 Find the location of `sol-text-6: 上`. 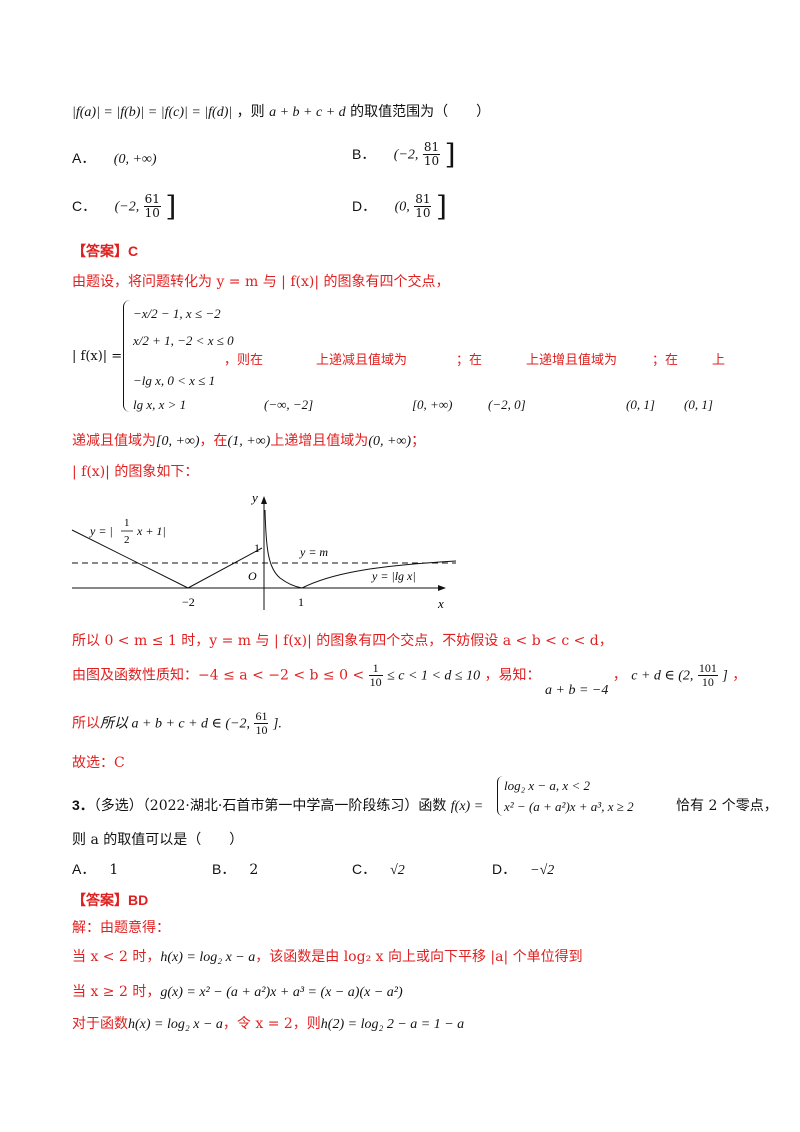

sol-text-6: 上 is located at coordinates (719, 360).